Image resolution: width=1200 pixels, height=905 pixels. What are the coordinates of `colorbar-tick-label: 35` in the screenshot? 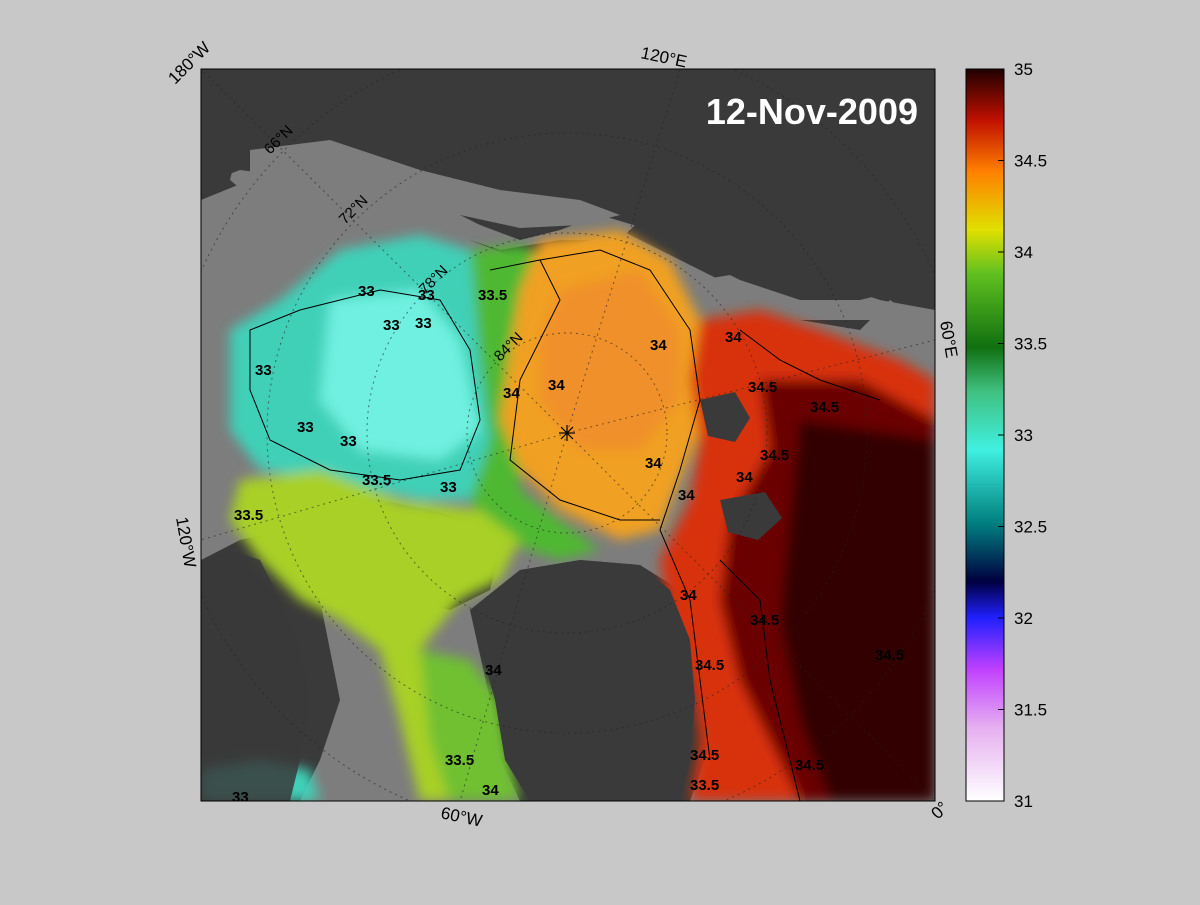 It's located at (1023, 69).